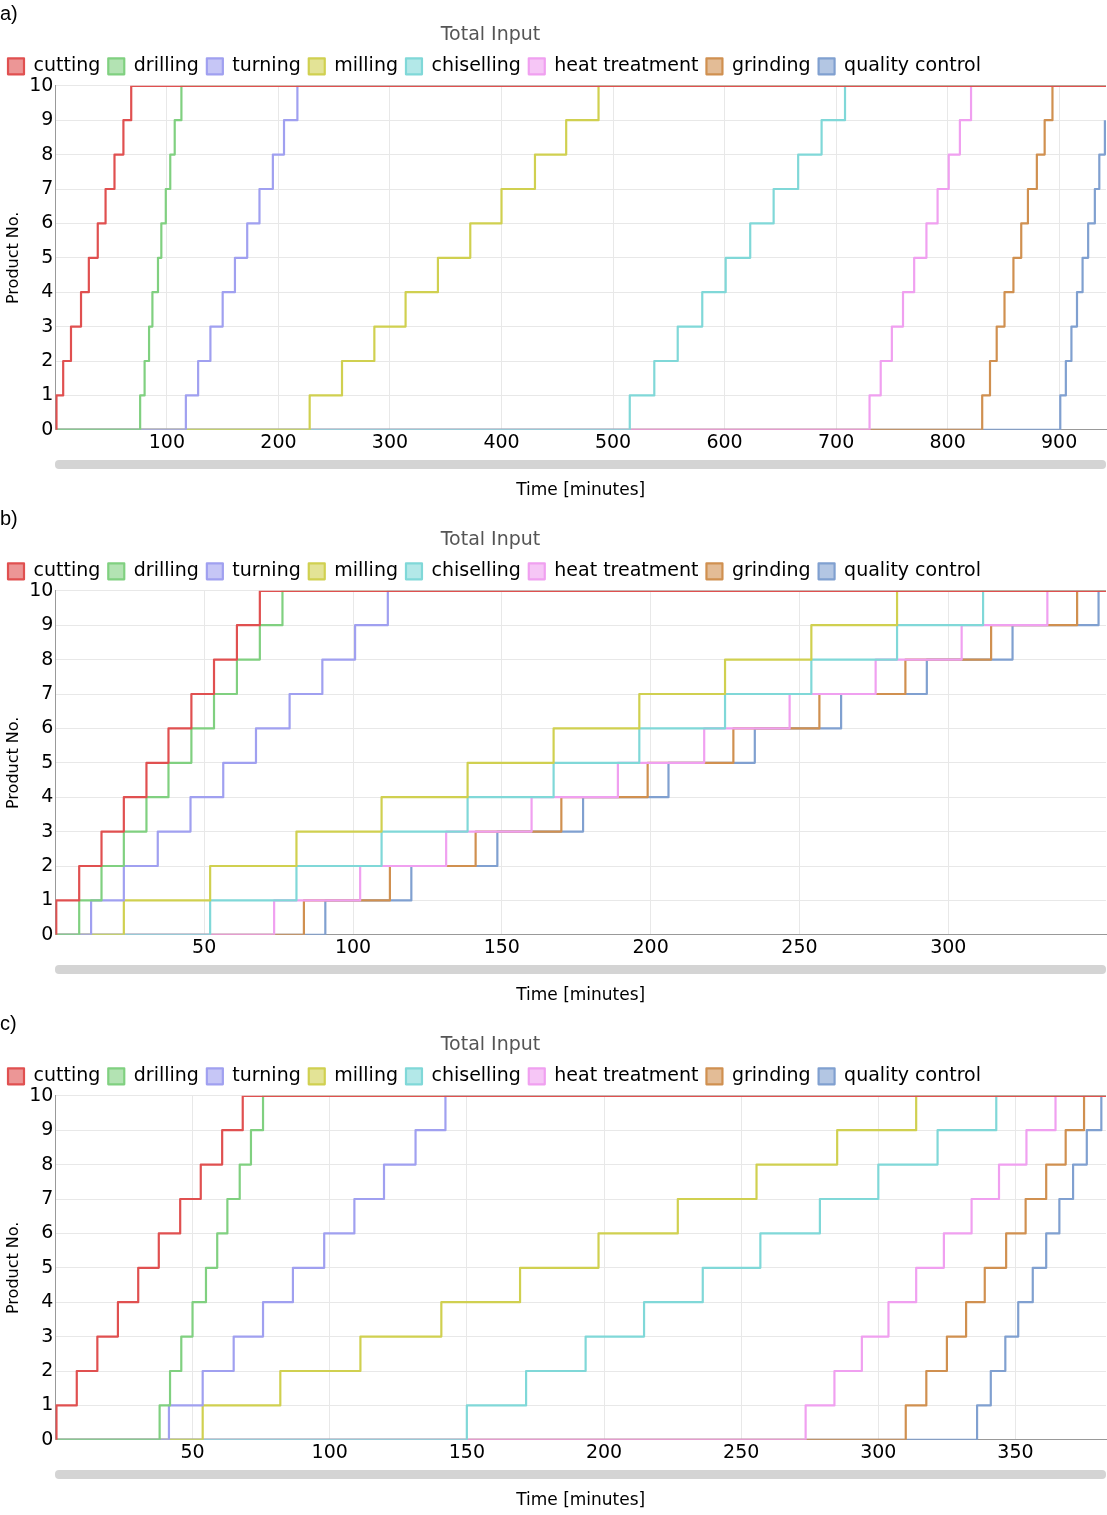  I want to click on x-tick-label: 700, so click(836, 441).